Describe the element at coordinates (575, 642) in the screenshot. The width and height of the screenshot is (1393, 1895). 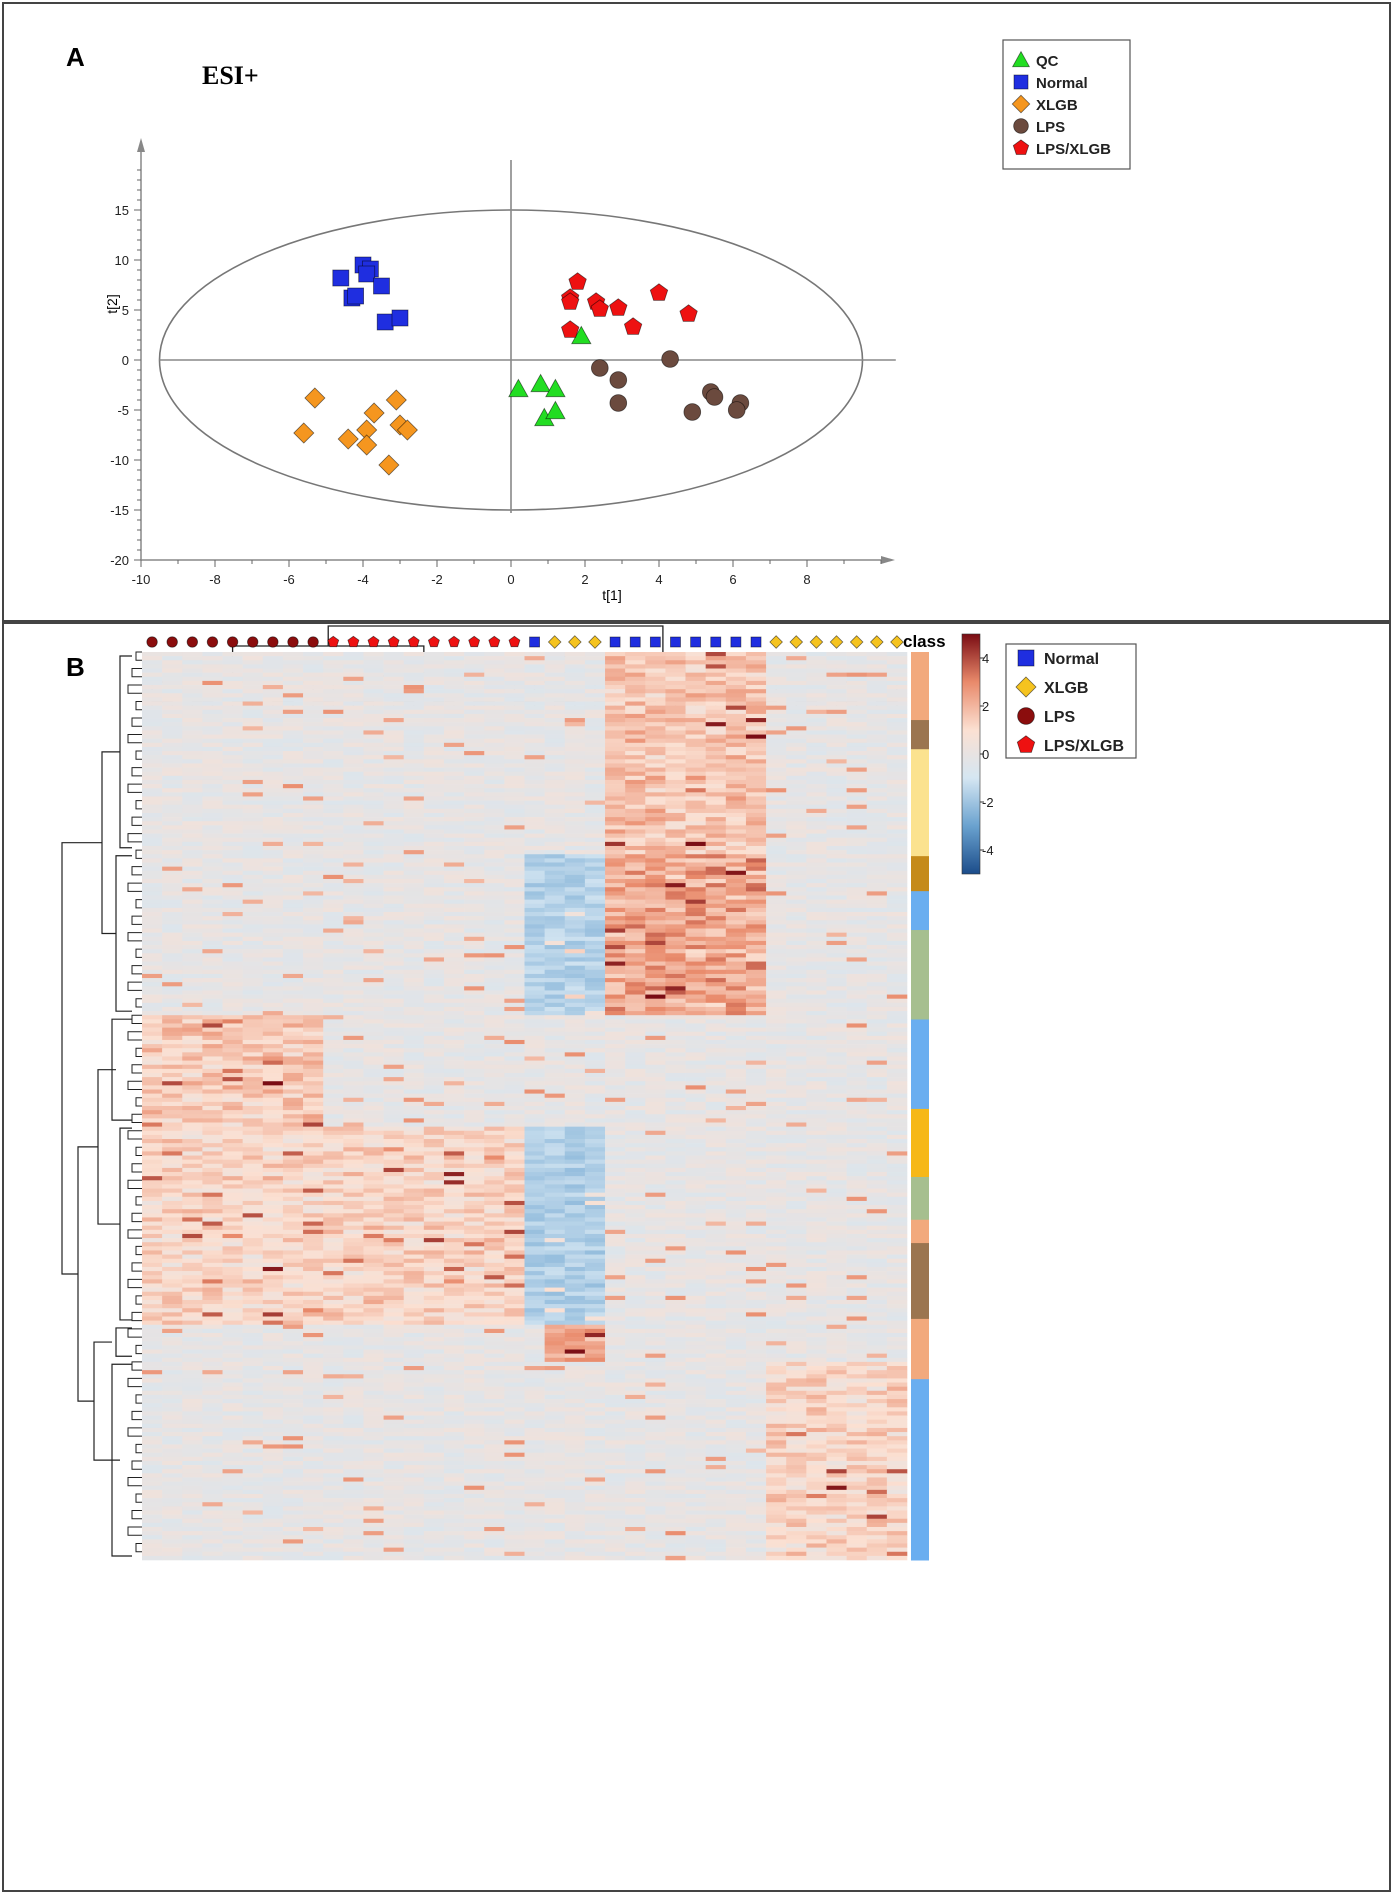
I see `column-marker-xlgb` at that location.